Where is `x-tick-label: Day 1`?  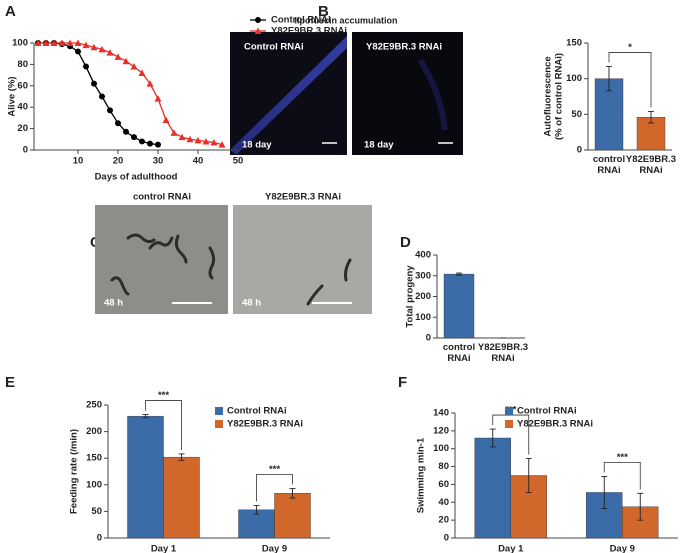 x-tick-label: Day 1 is located at coordinates (511, 548).